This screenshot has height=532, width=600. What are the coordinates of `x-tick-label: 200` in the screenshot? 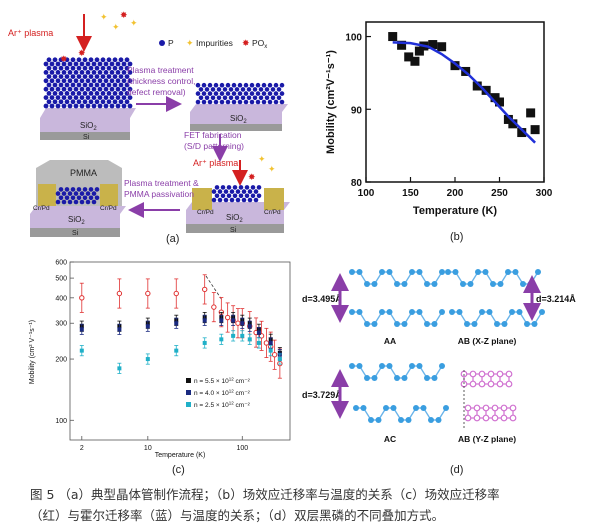 It's located at (455, 193).